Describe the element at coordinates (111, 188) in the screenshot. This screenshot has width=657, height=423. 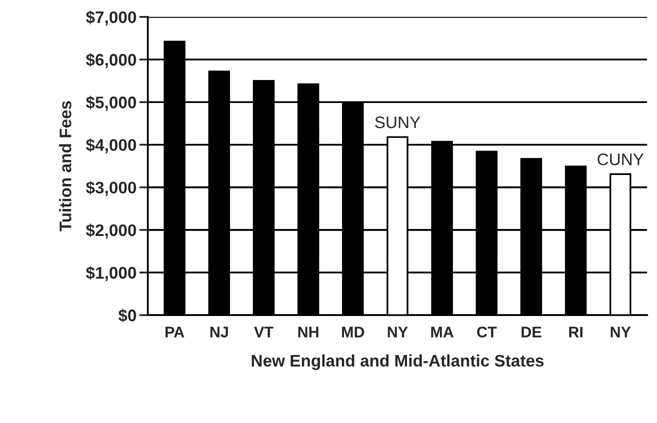
I see `y-tick-label: $3,000` at that location.